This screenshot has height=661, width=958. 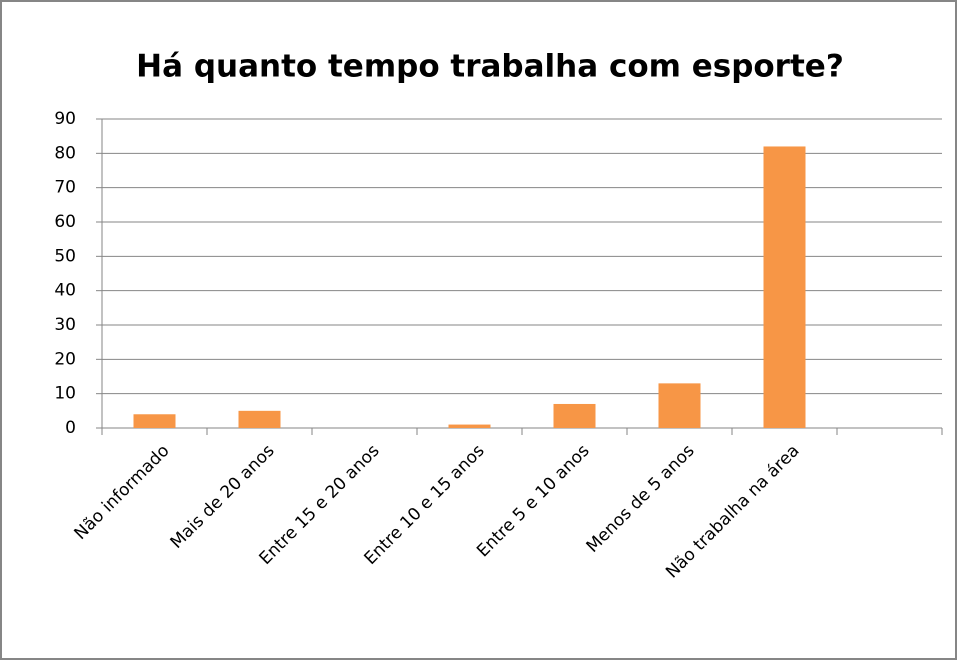 I want to click on y-tick-label: 10, so click(x=65, y=394).